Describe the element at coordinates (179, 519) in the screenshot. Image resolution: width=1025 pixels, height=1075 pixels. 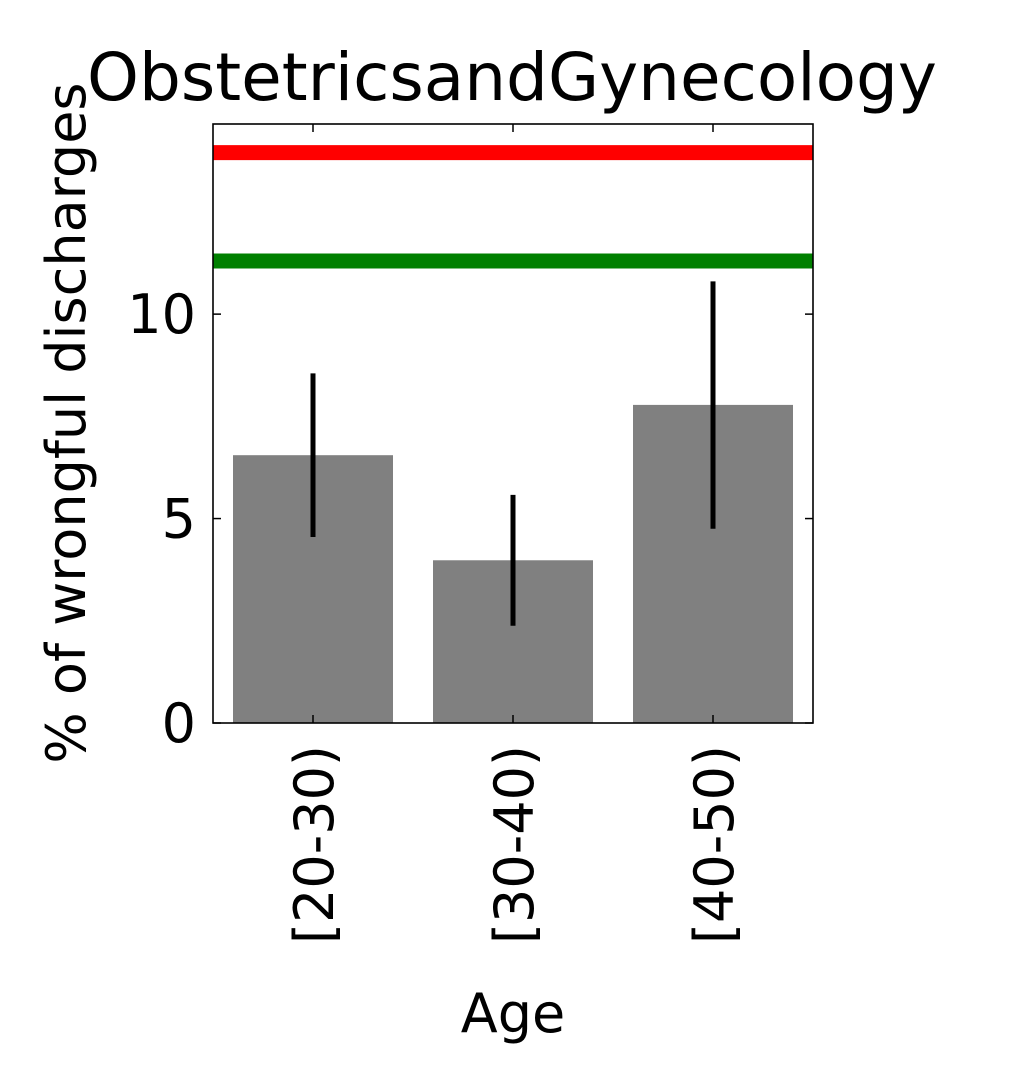
I see `y-tick-label: 5` at that location.